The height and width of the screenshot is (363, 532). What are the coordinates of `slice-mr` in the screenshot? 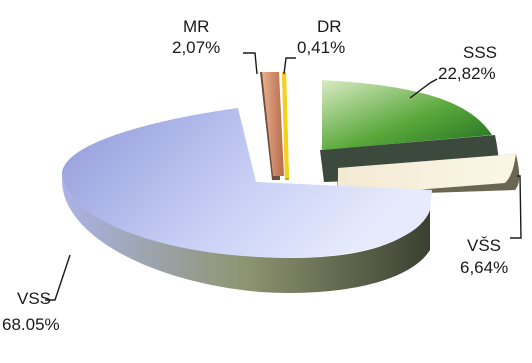 It's located at (272, 126).